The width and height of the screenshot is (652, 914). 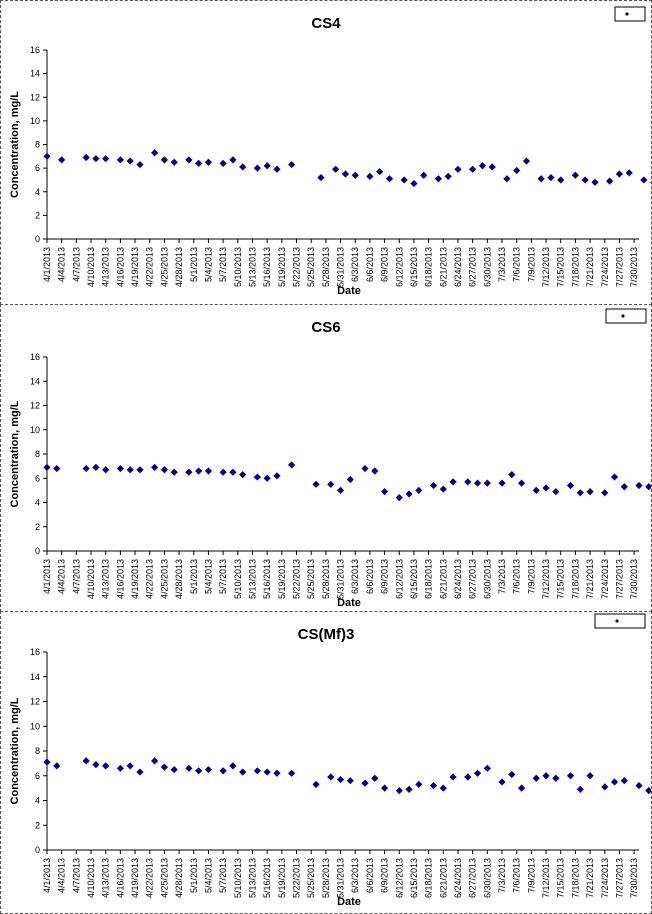 I want to click on x-tick-label: 7/18/2013, so click(x=575, y=579).